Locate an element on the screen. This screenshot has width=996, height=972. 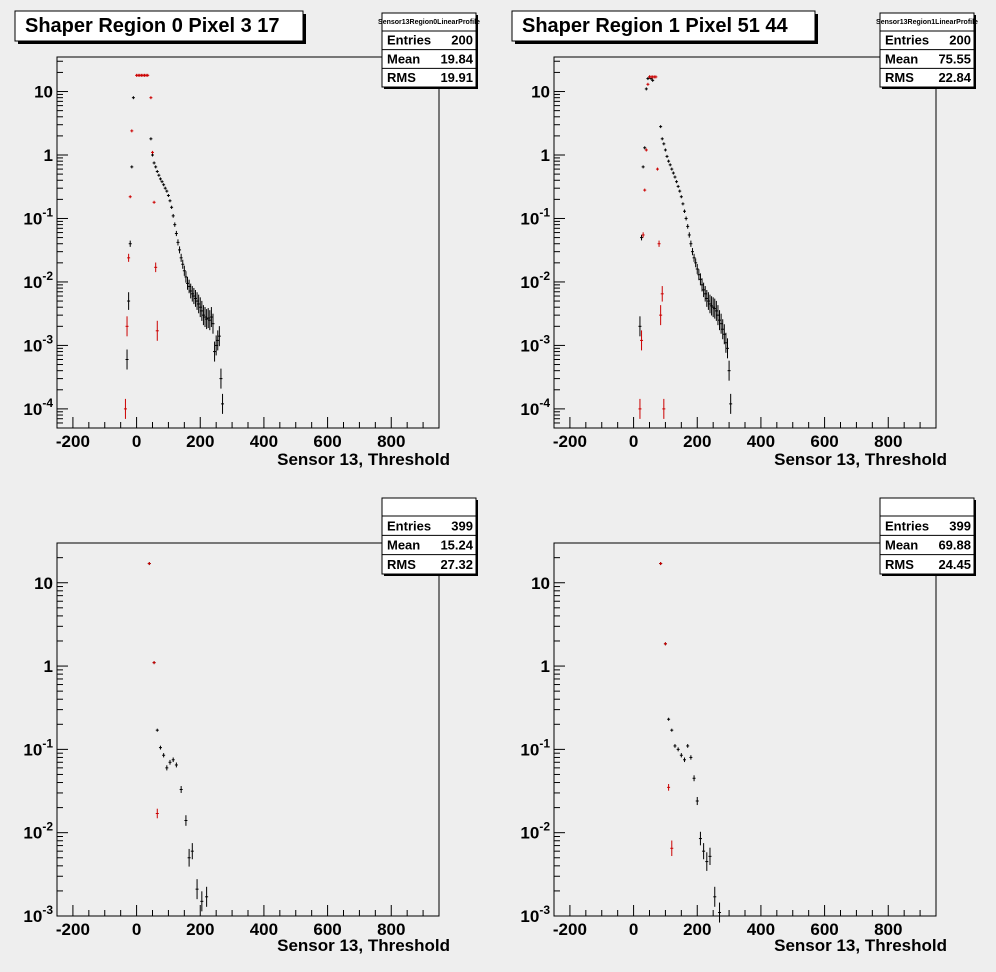
x-tick-label: 0 is located at coordinates (633, 929).